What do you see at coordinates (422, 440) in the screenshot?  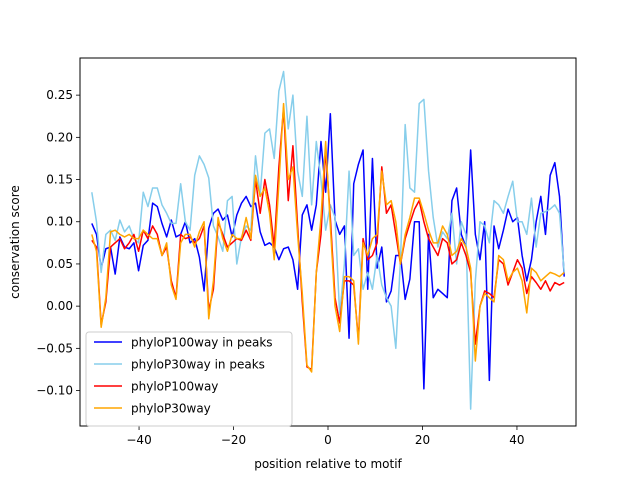 I see `x-tick-label: 20` at bounding box center [422, 440].